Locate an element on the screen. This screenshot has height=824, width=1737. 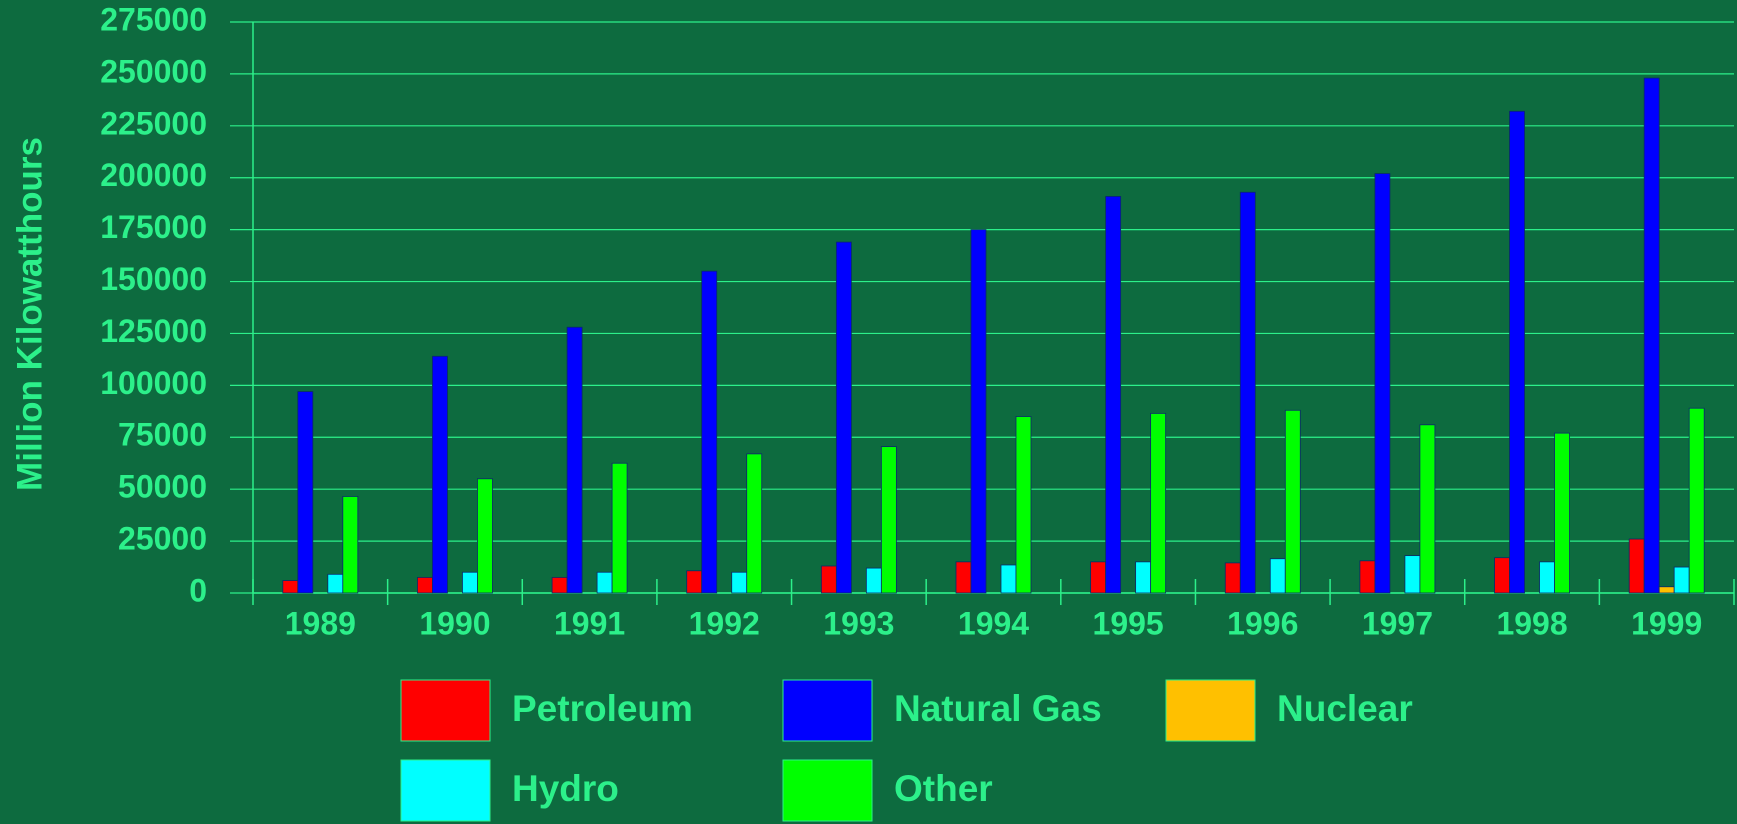
y-tick-label: 75000 is located at coordinates (162, 435).